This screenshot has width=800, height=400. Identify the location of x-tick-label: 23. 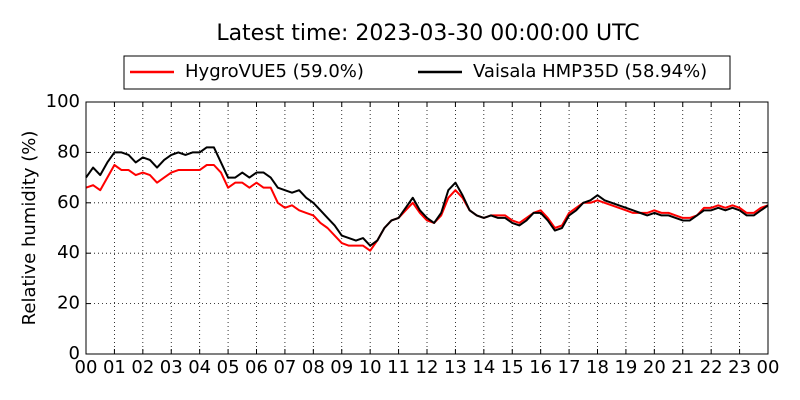
(739, 367).